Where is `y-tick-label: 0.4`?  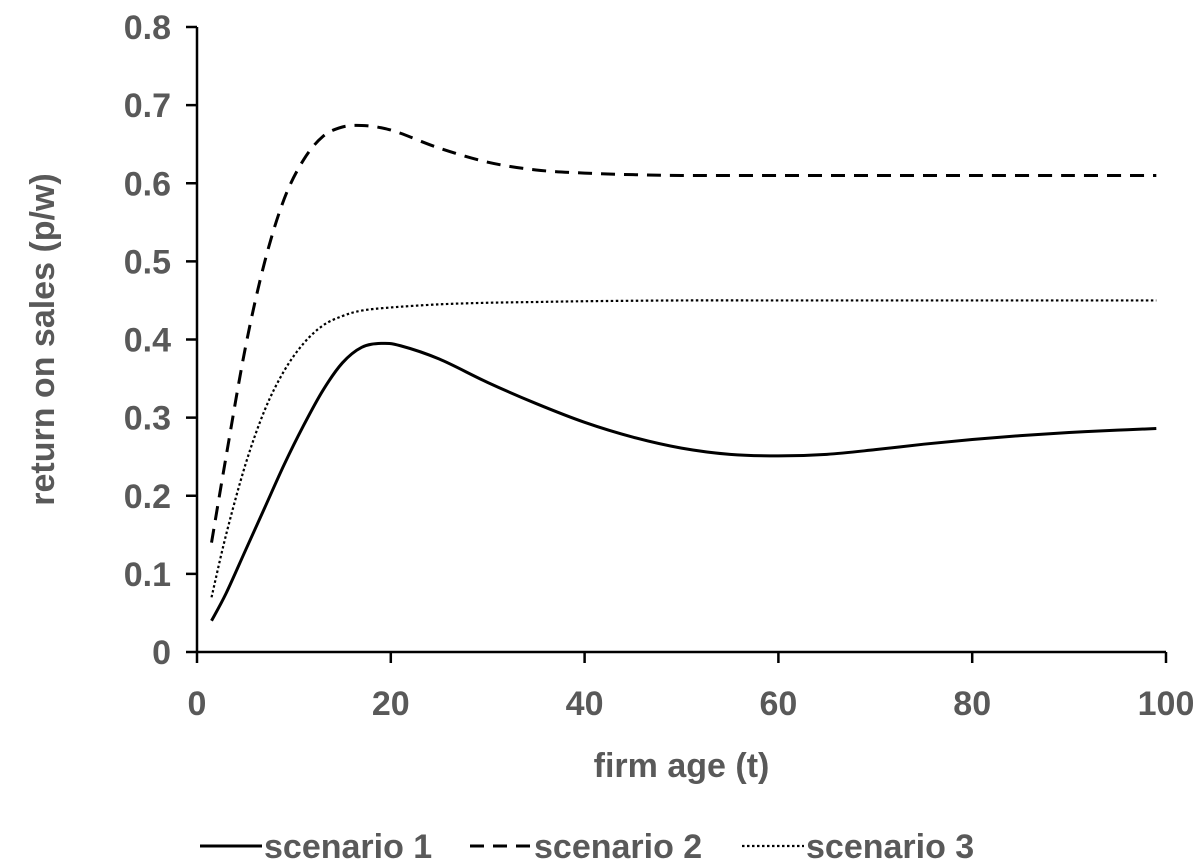
y-tick-label: 0.4 is located at coordinates (147, 341).